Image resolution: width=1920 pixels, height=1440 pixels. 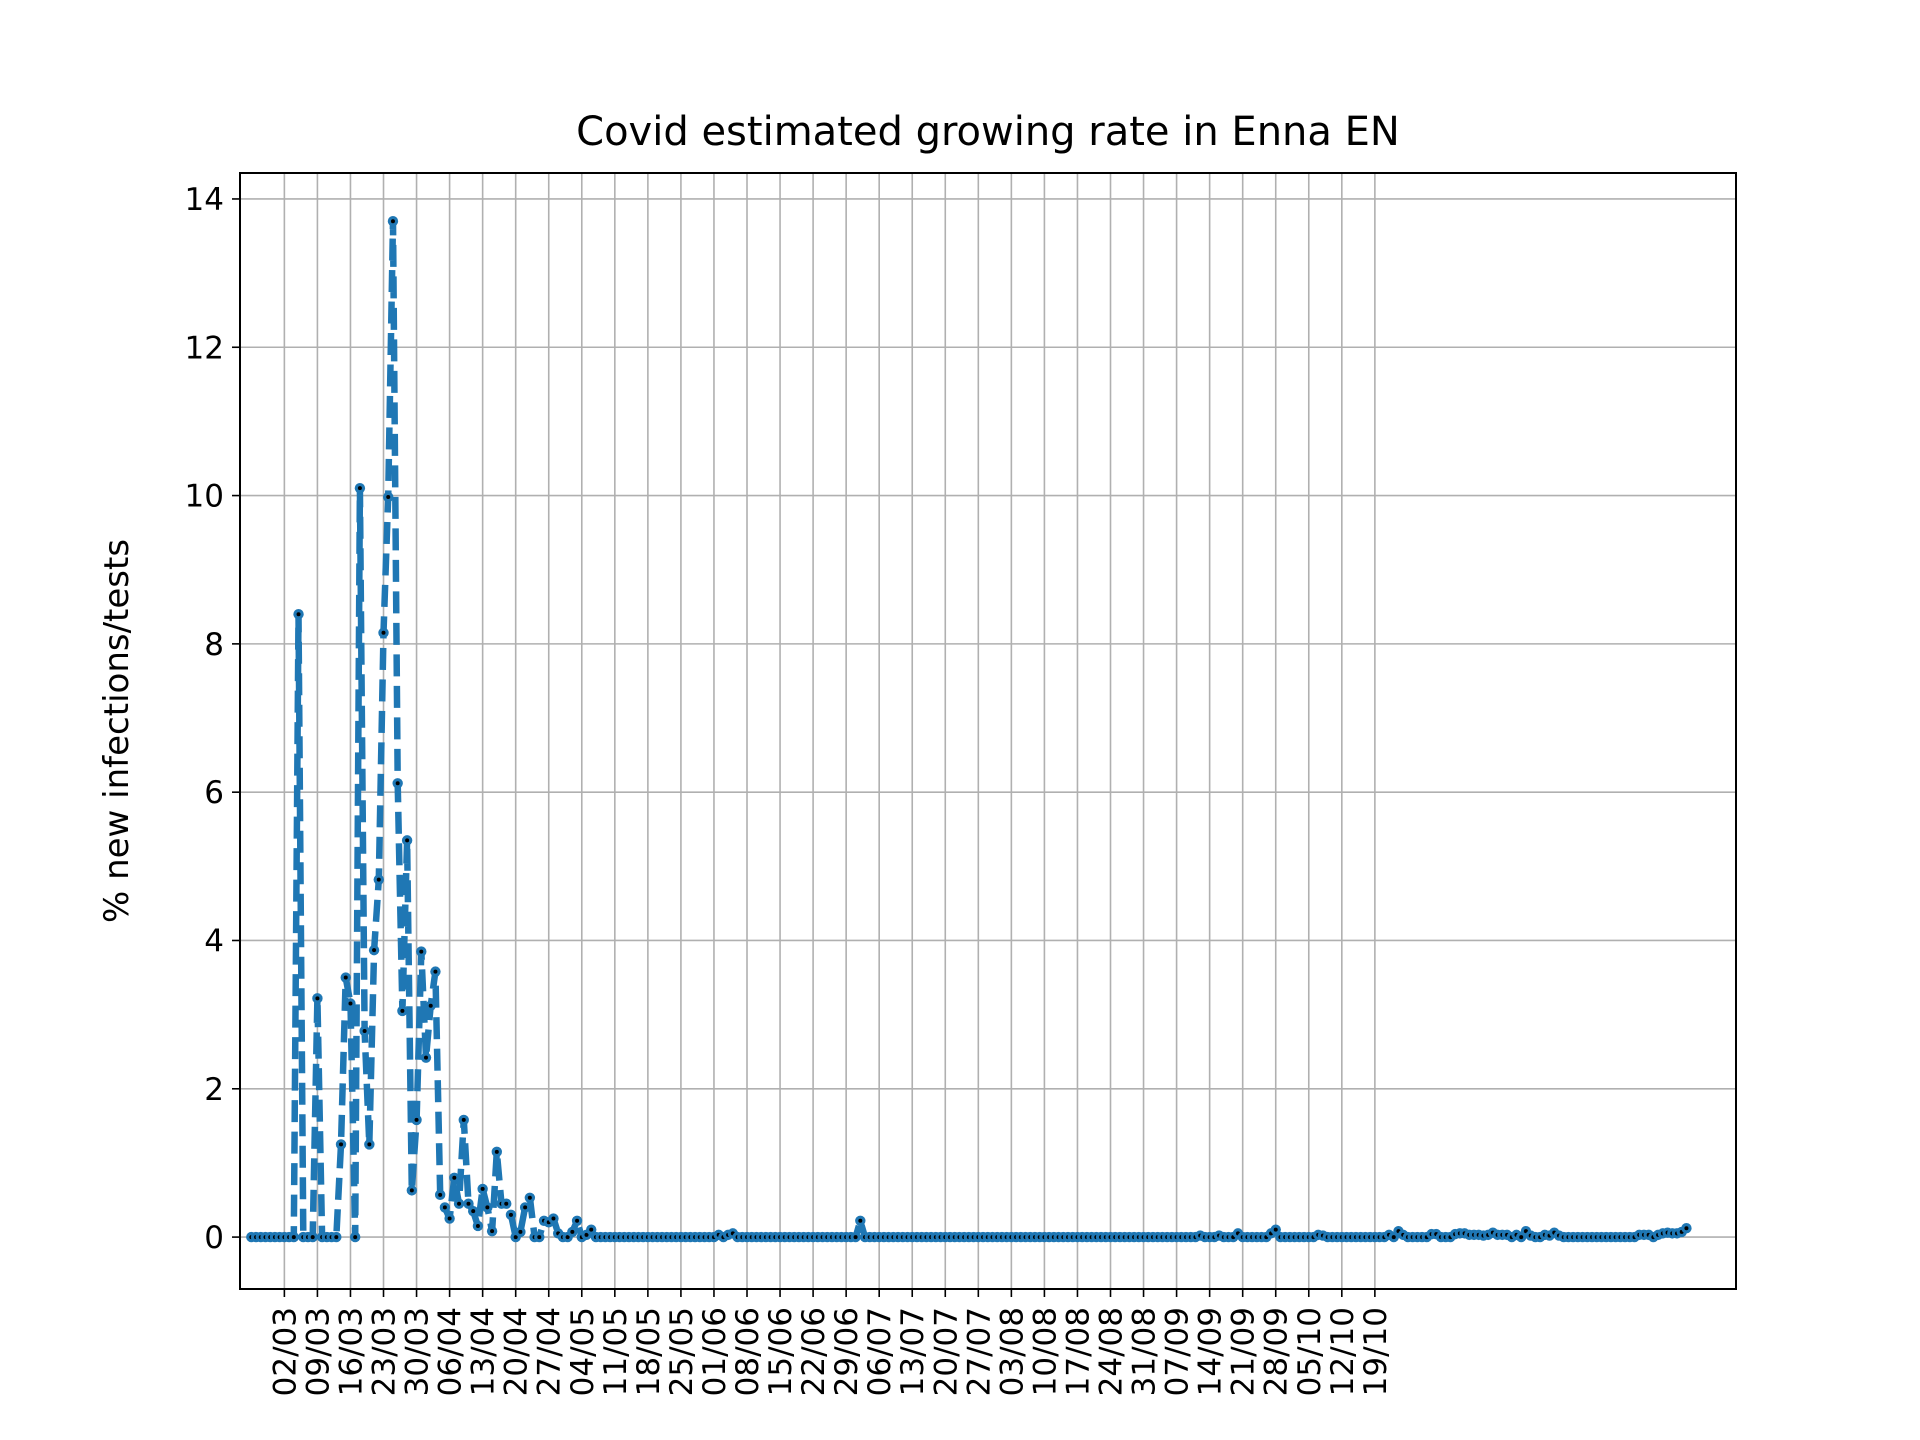 What do you see at coordinates (117, 731) in the screenshot?
I see `y-axis-label: % new infections/tests` at bounding box center [117, 731].